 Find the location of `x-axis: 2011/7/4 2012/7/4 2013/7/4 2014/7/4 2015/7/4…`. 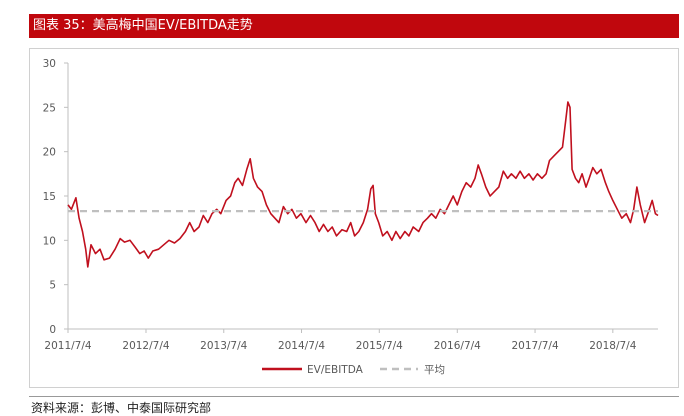

x-axis: 2011/7/4 2012/7/4 2013/7/4 2014/7/4 2015/7/4… is located at coordinates (351, 340).